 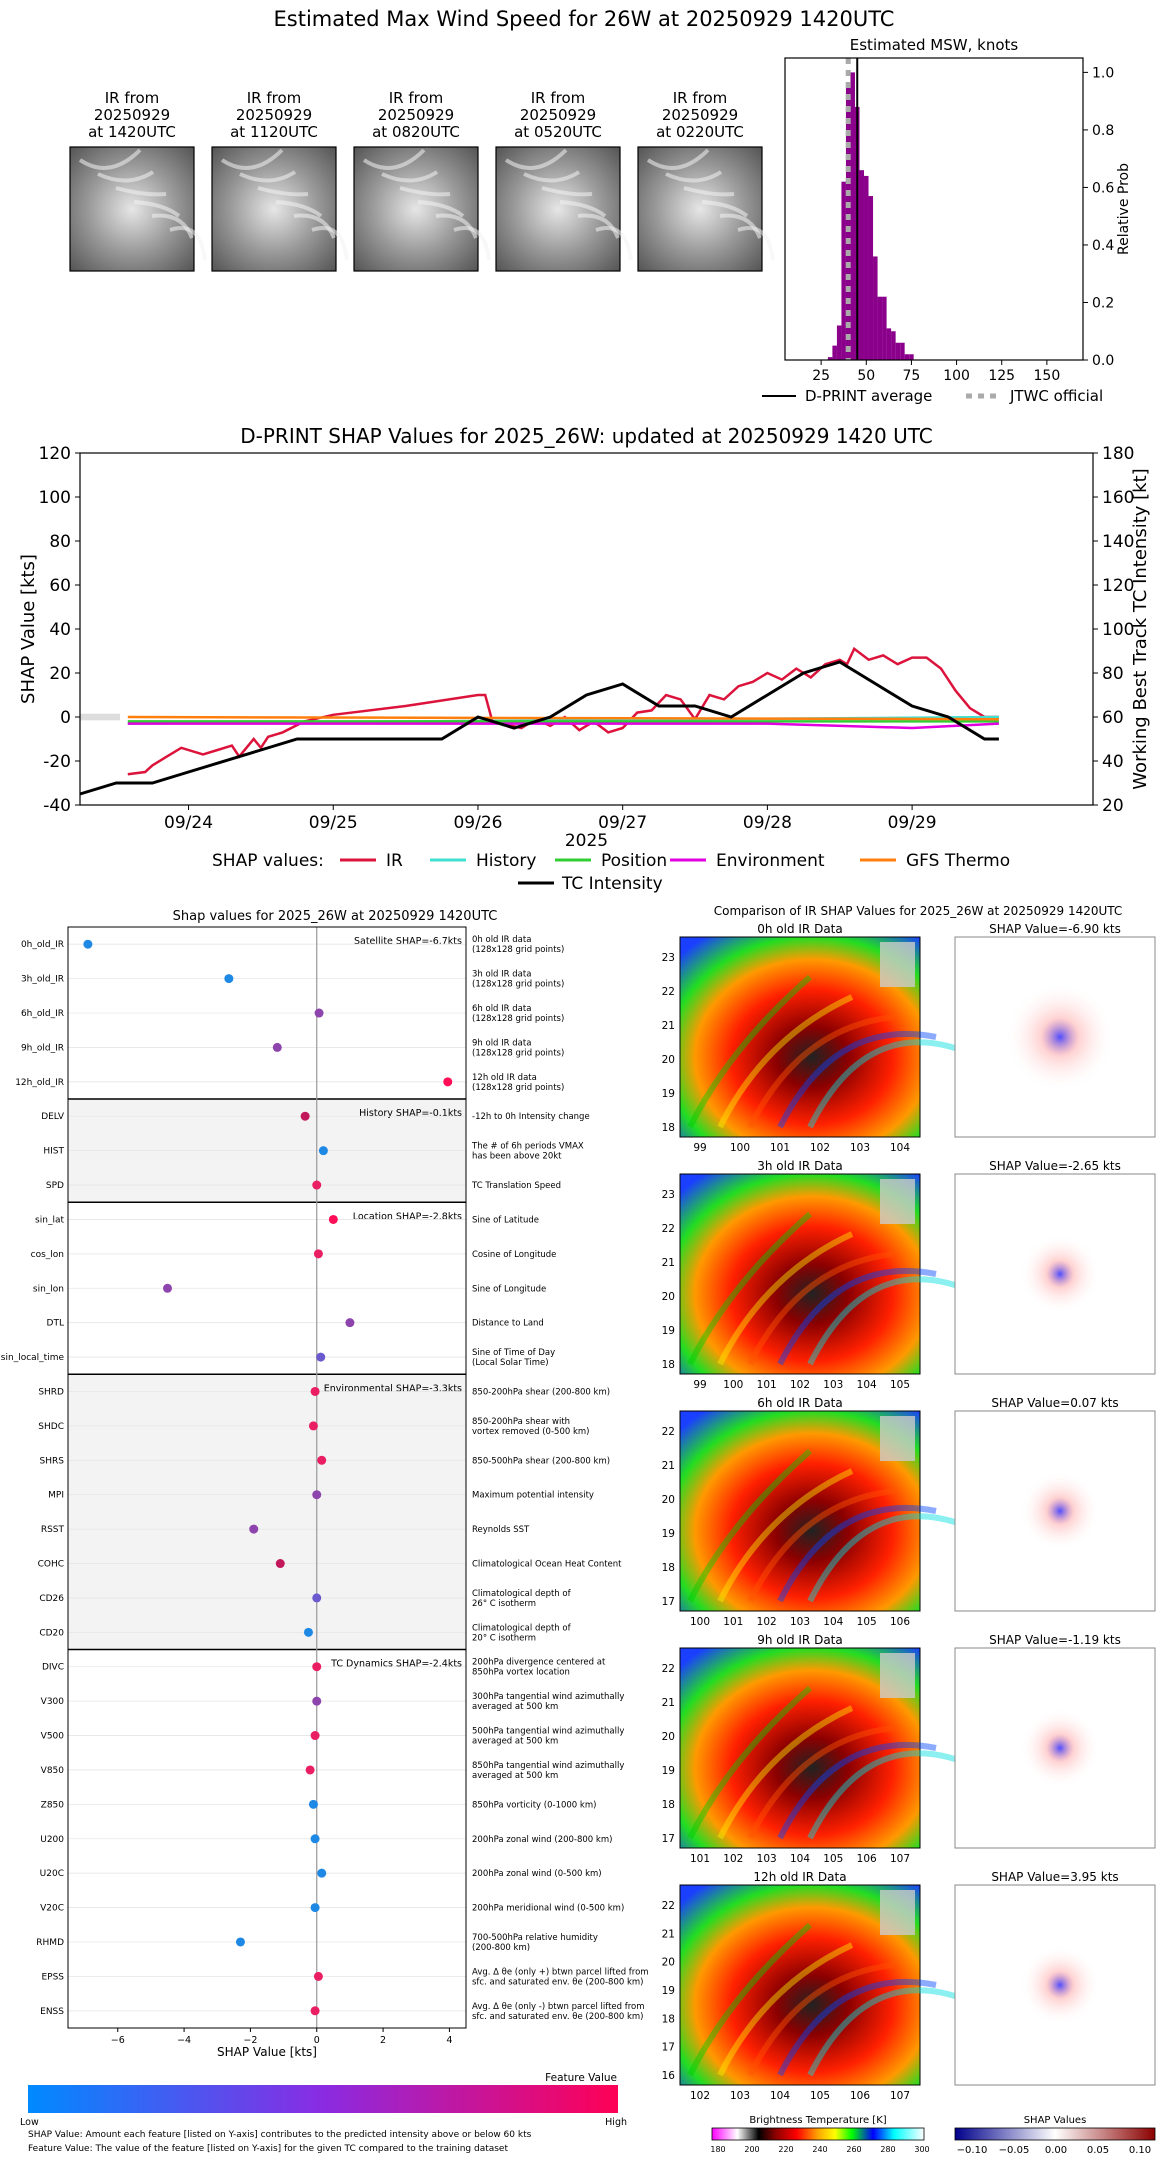 I want to click on feature-name-label: DTL, so click(x=55, y=1324).